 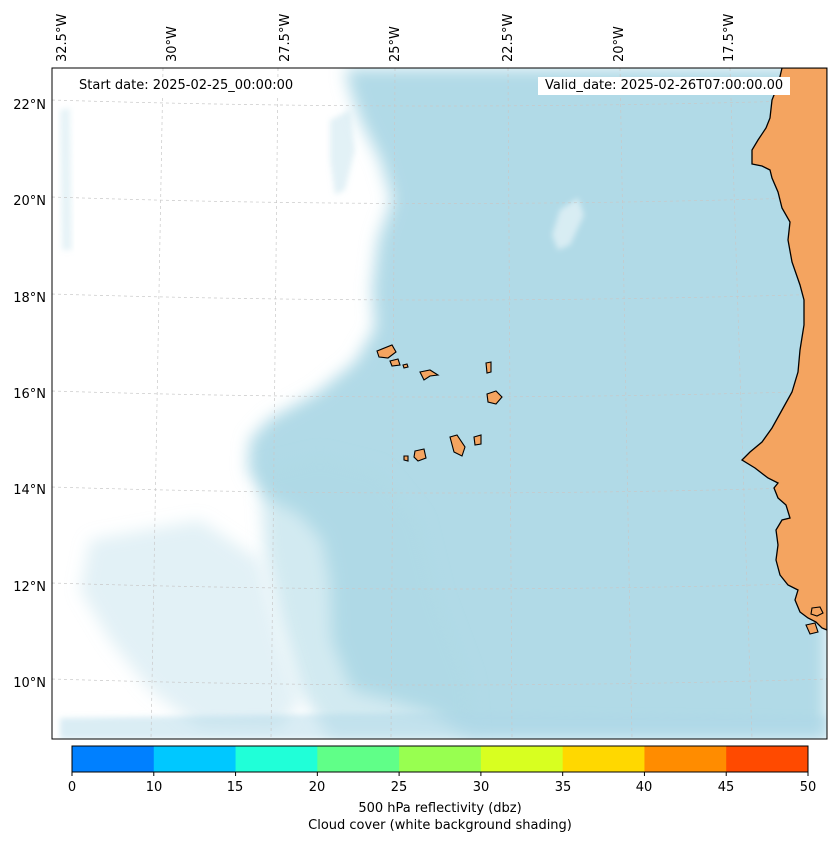 What do you see at coordinates (563, 787) in the screenshot?
I see `colorbar-tick-label: 35` at bounding box center [563, 787].